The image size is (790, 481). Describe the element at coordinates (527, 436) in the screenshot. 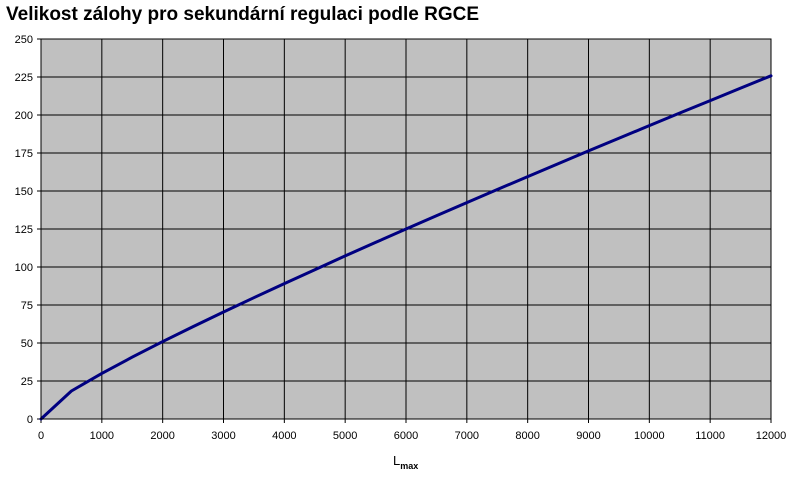

I see `x-tick-label-8: 8000` at that location.